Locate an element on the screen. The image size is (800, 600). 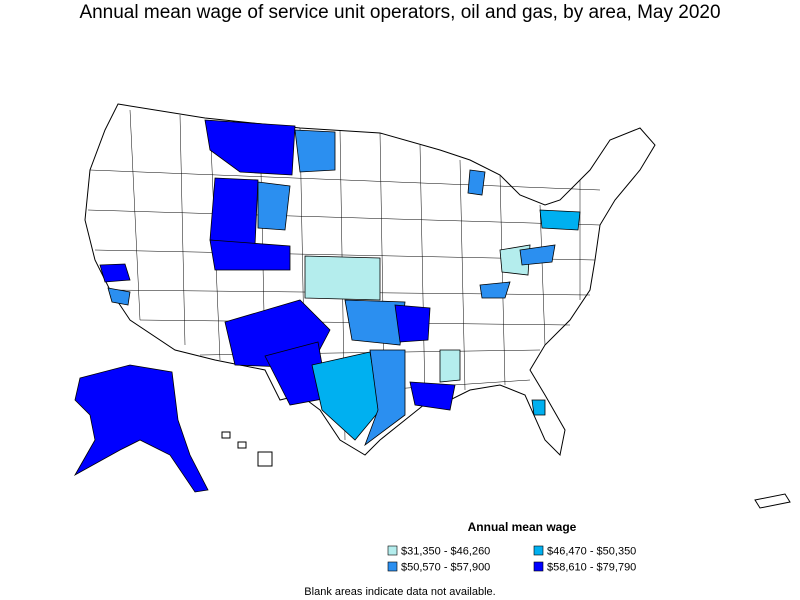
area-florida is located at coordinates (538, 407).